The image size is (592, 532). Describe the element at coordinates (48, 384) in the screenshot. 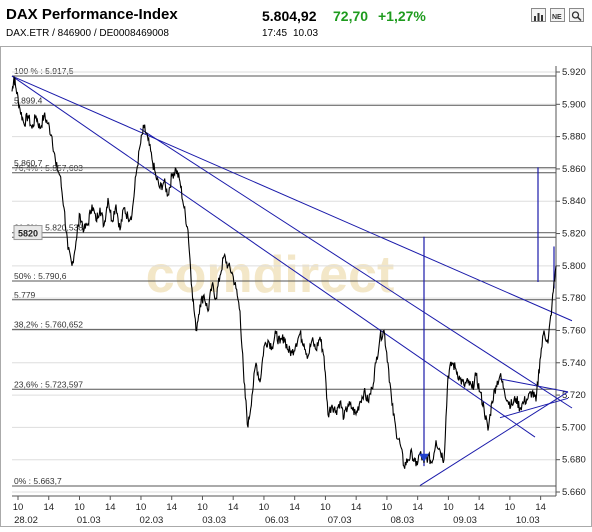

I see `fib-level-label: 23,6% : 5.723,597` at that location.